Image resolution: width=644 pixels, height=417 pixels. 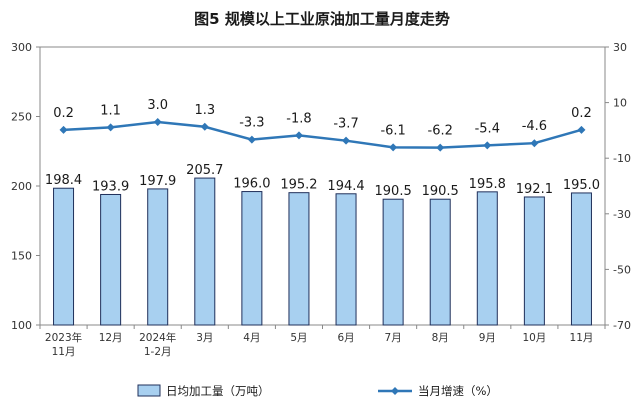 I want to click on bar-value-label: 192.1, so click(x=534, y=189).